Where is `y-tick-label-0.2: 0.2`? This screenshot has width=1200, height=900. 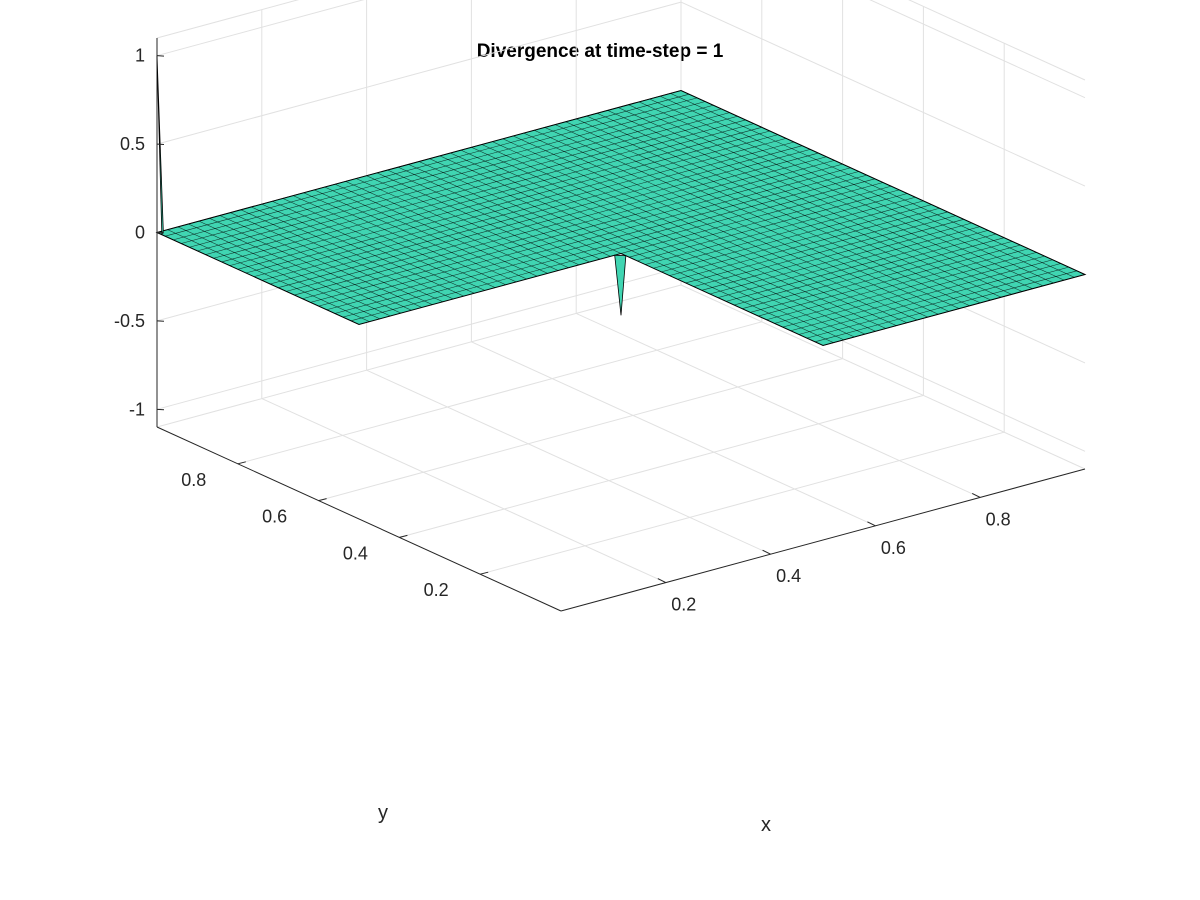 y-tick-label-0.2: 0.2 is located at coordinates (436, 590).